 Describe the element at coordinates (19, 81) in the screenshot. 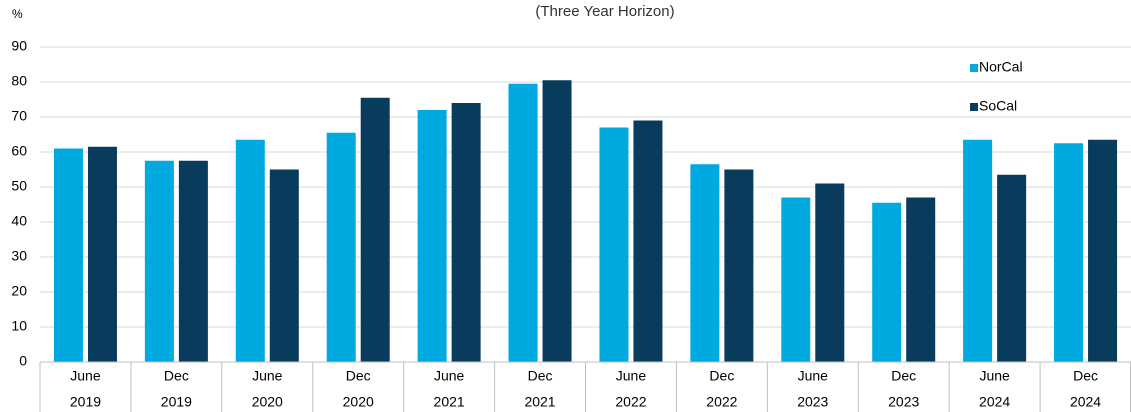

I see `y-tick-label: 80` at that location.